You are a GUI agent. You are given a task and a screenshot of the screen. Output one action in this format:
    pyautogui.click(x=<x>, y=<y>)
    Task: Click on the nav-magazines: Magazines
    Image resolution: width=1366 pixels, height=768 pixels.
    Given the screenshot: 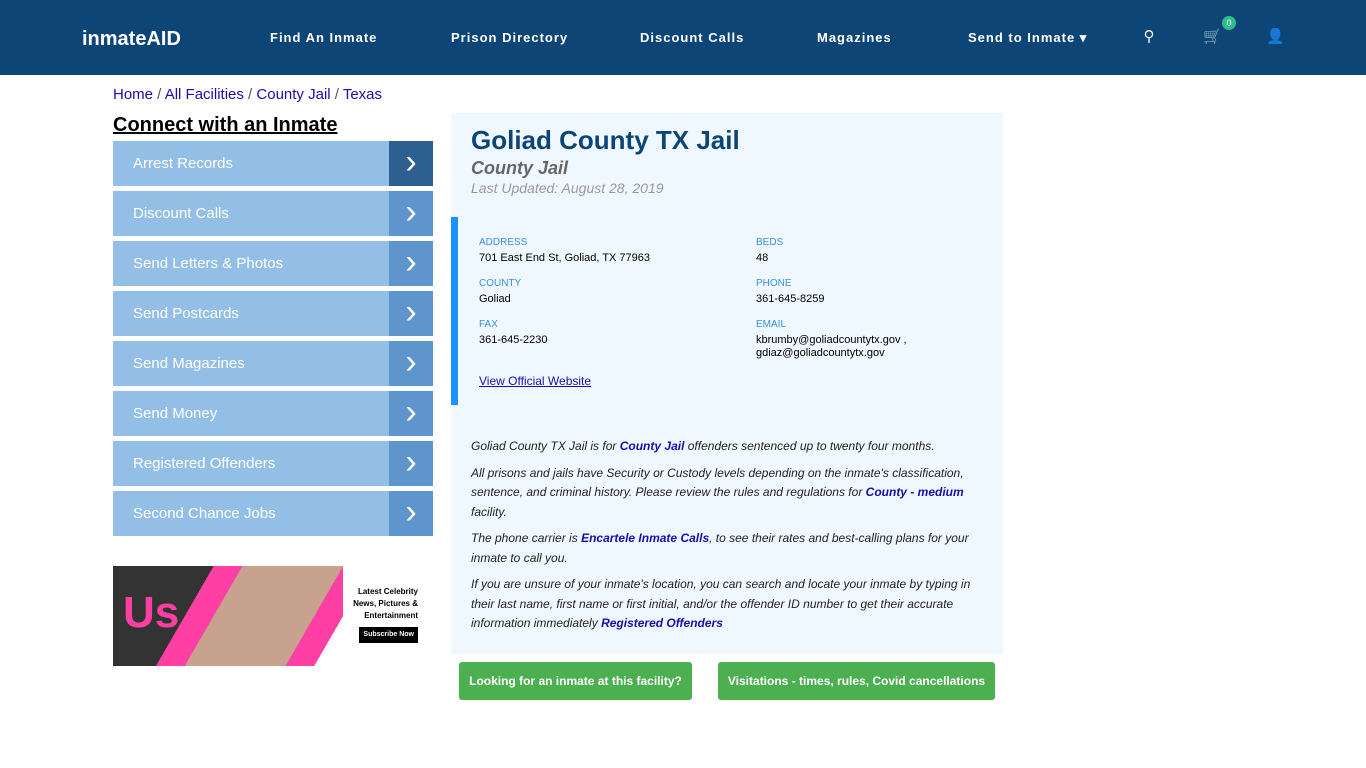 What is the action you would take?
    pyautogui.click(x=854, y=37)
    